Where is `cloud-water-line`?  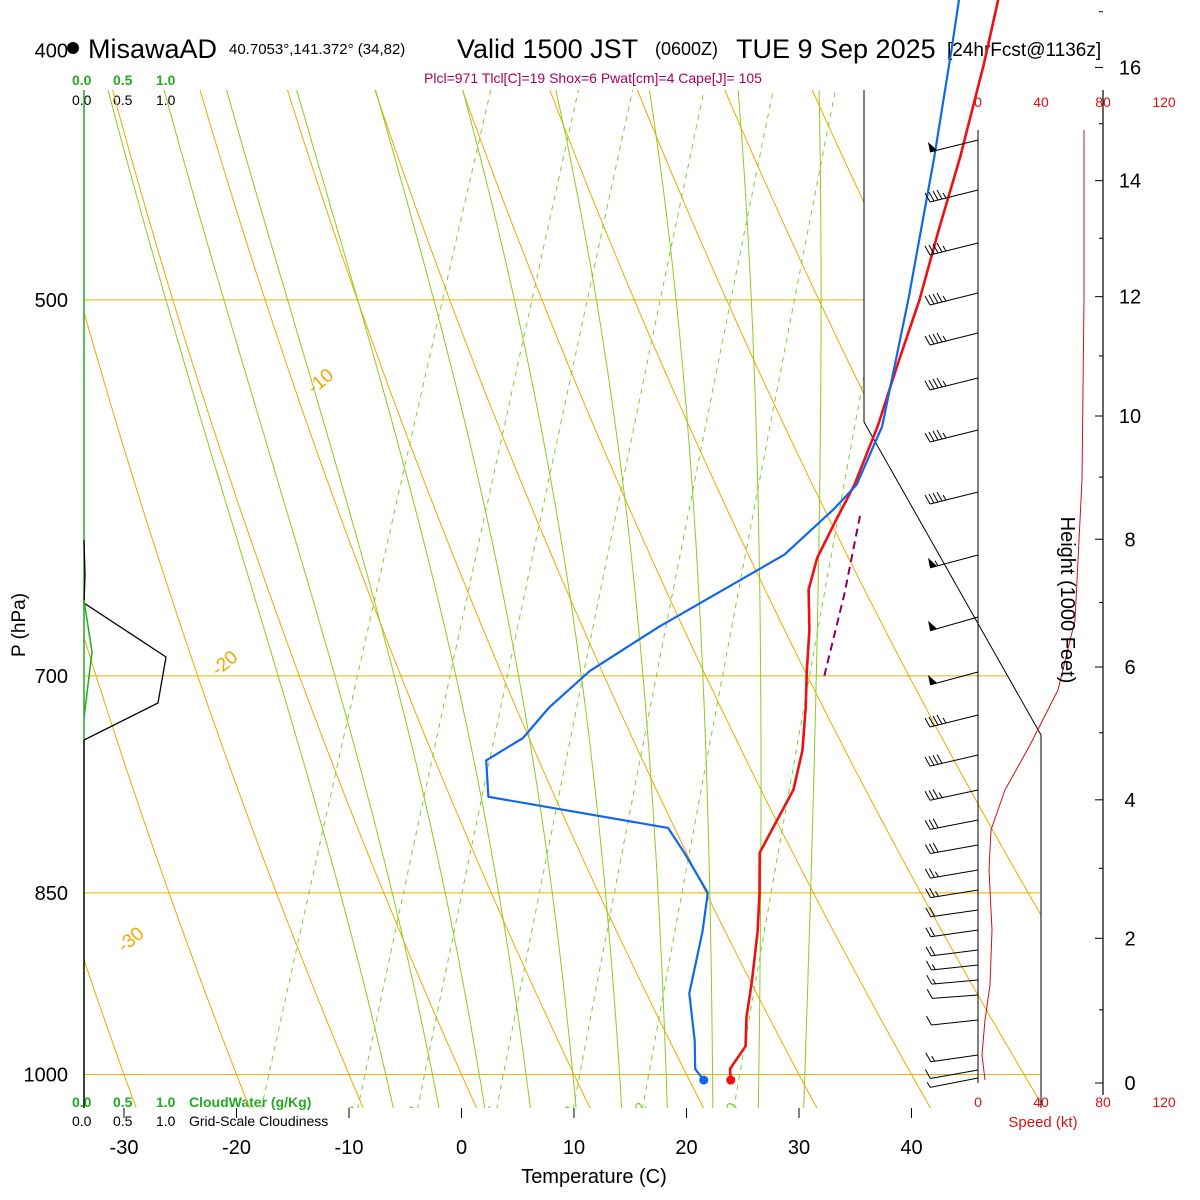 cloud-water-line is located at coordinates (88, 659).